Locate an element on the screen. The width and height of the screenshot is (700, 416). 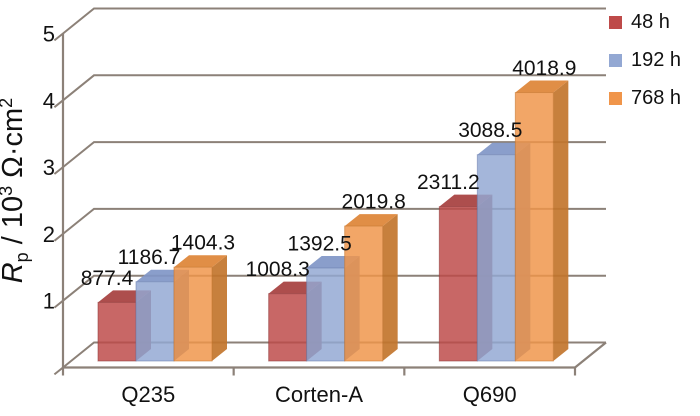
y-tick-label-3: 3 is located at coordinates (49, 167).